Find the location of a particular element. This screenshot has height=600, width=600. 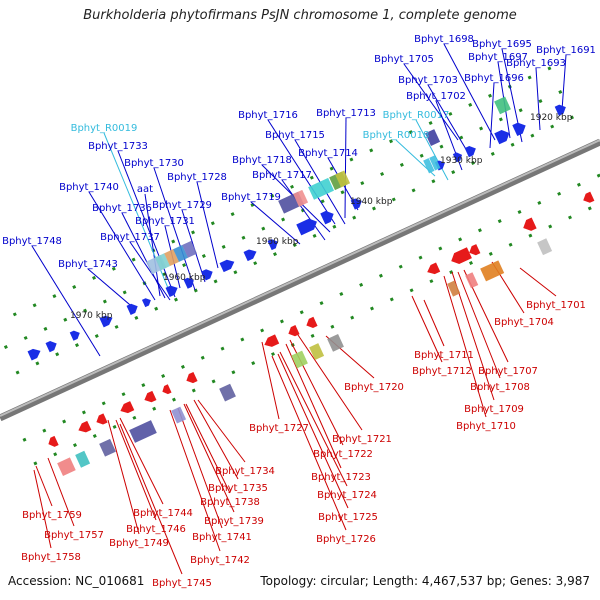

forward-gene-label: aat is located at coordinates (145, 189).